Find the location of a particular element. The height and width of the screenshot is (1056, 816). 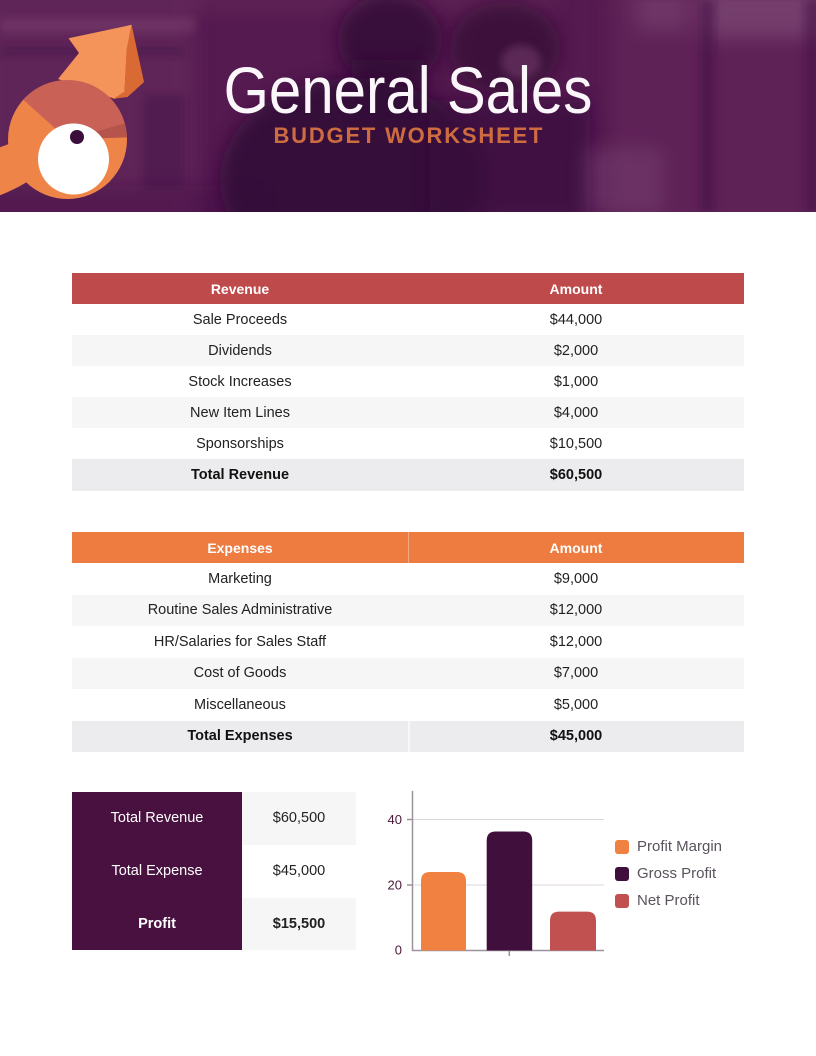

svg-text: 40 is located at coordinates (395, 819).